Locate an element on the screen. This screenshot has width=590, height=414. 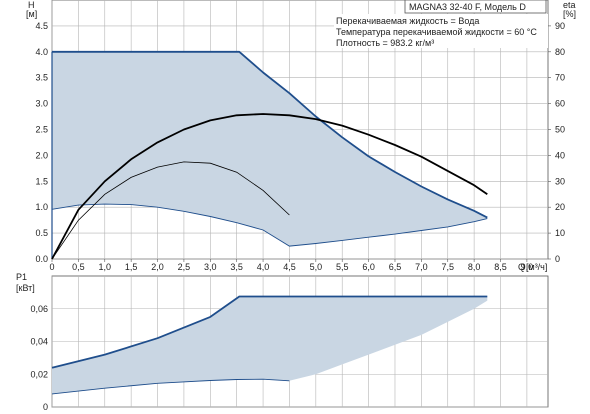
x-tick-label: 1,0 is located at coordinates (105, 267).